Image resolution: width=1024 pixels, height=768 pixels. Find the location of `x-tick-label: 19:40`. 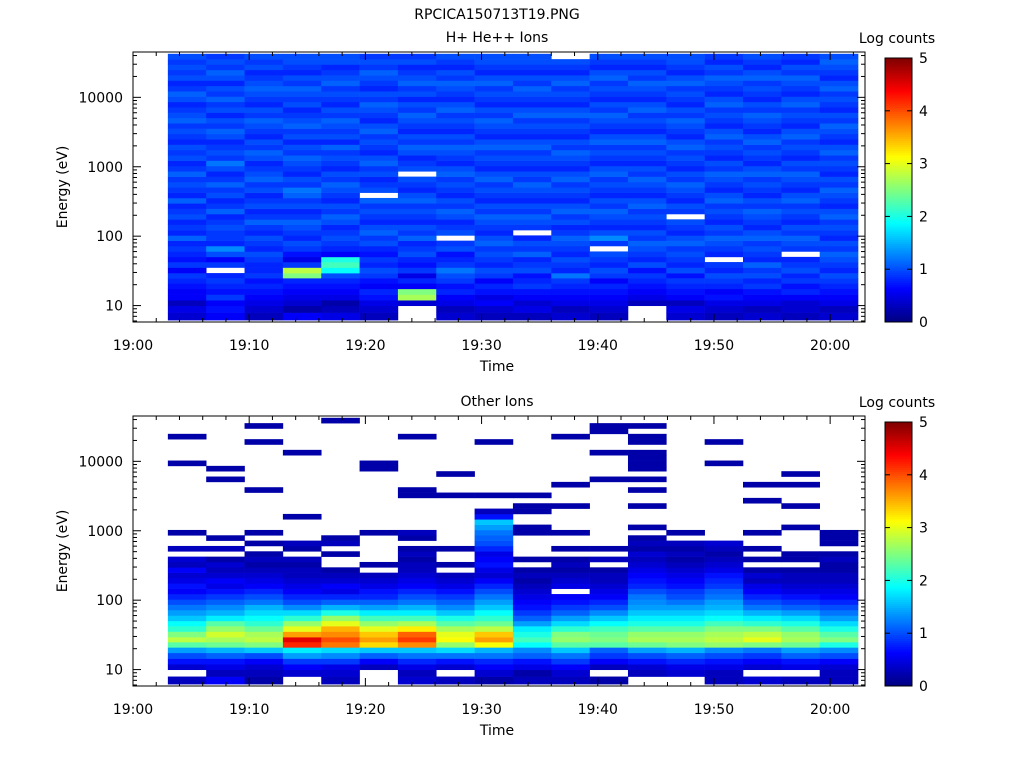

x-tick-label: 19:40 is located at coordinates (598, 710).